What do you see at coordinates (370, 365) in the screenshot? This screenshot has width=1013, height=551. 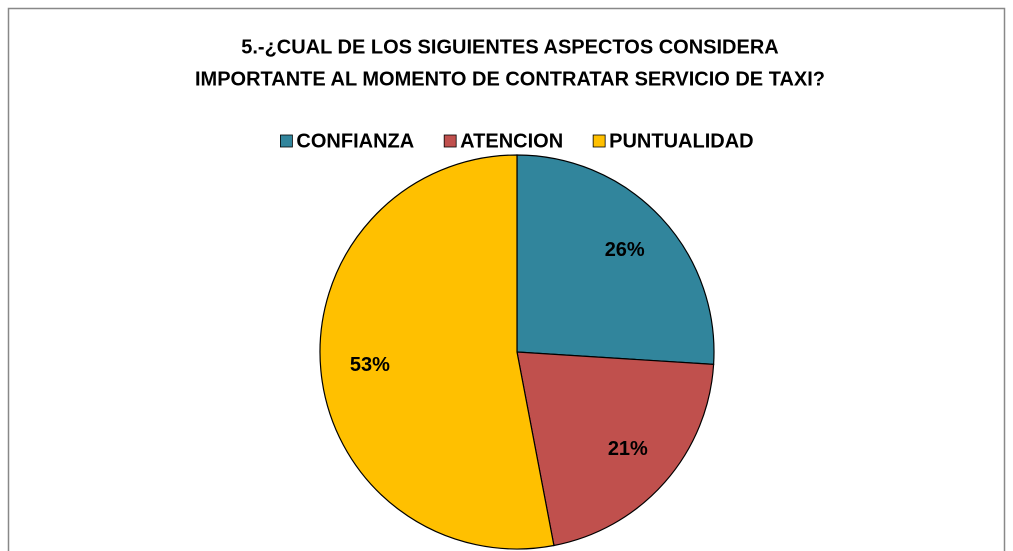 I see `data-label: 53%` at bounding box center [370, 365].